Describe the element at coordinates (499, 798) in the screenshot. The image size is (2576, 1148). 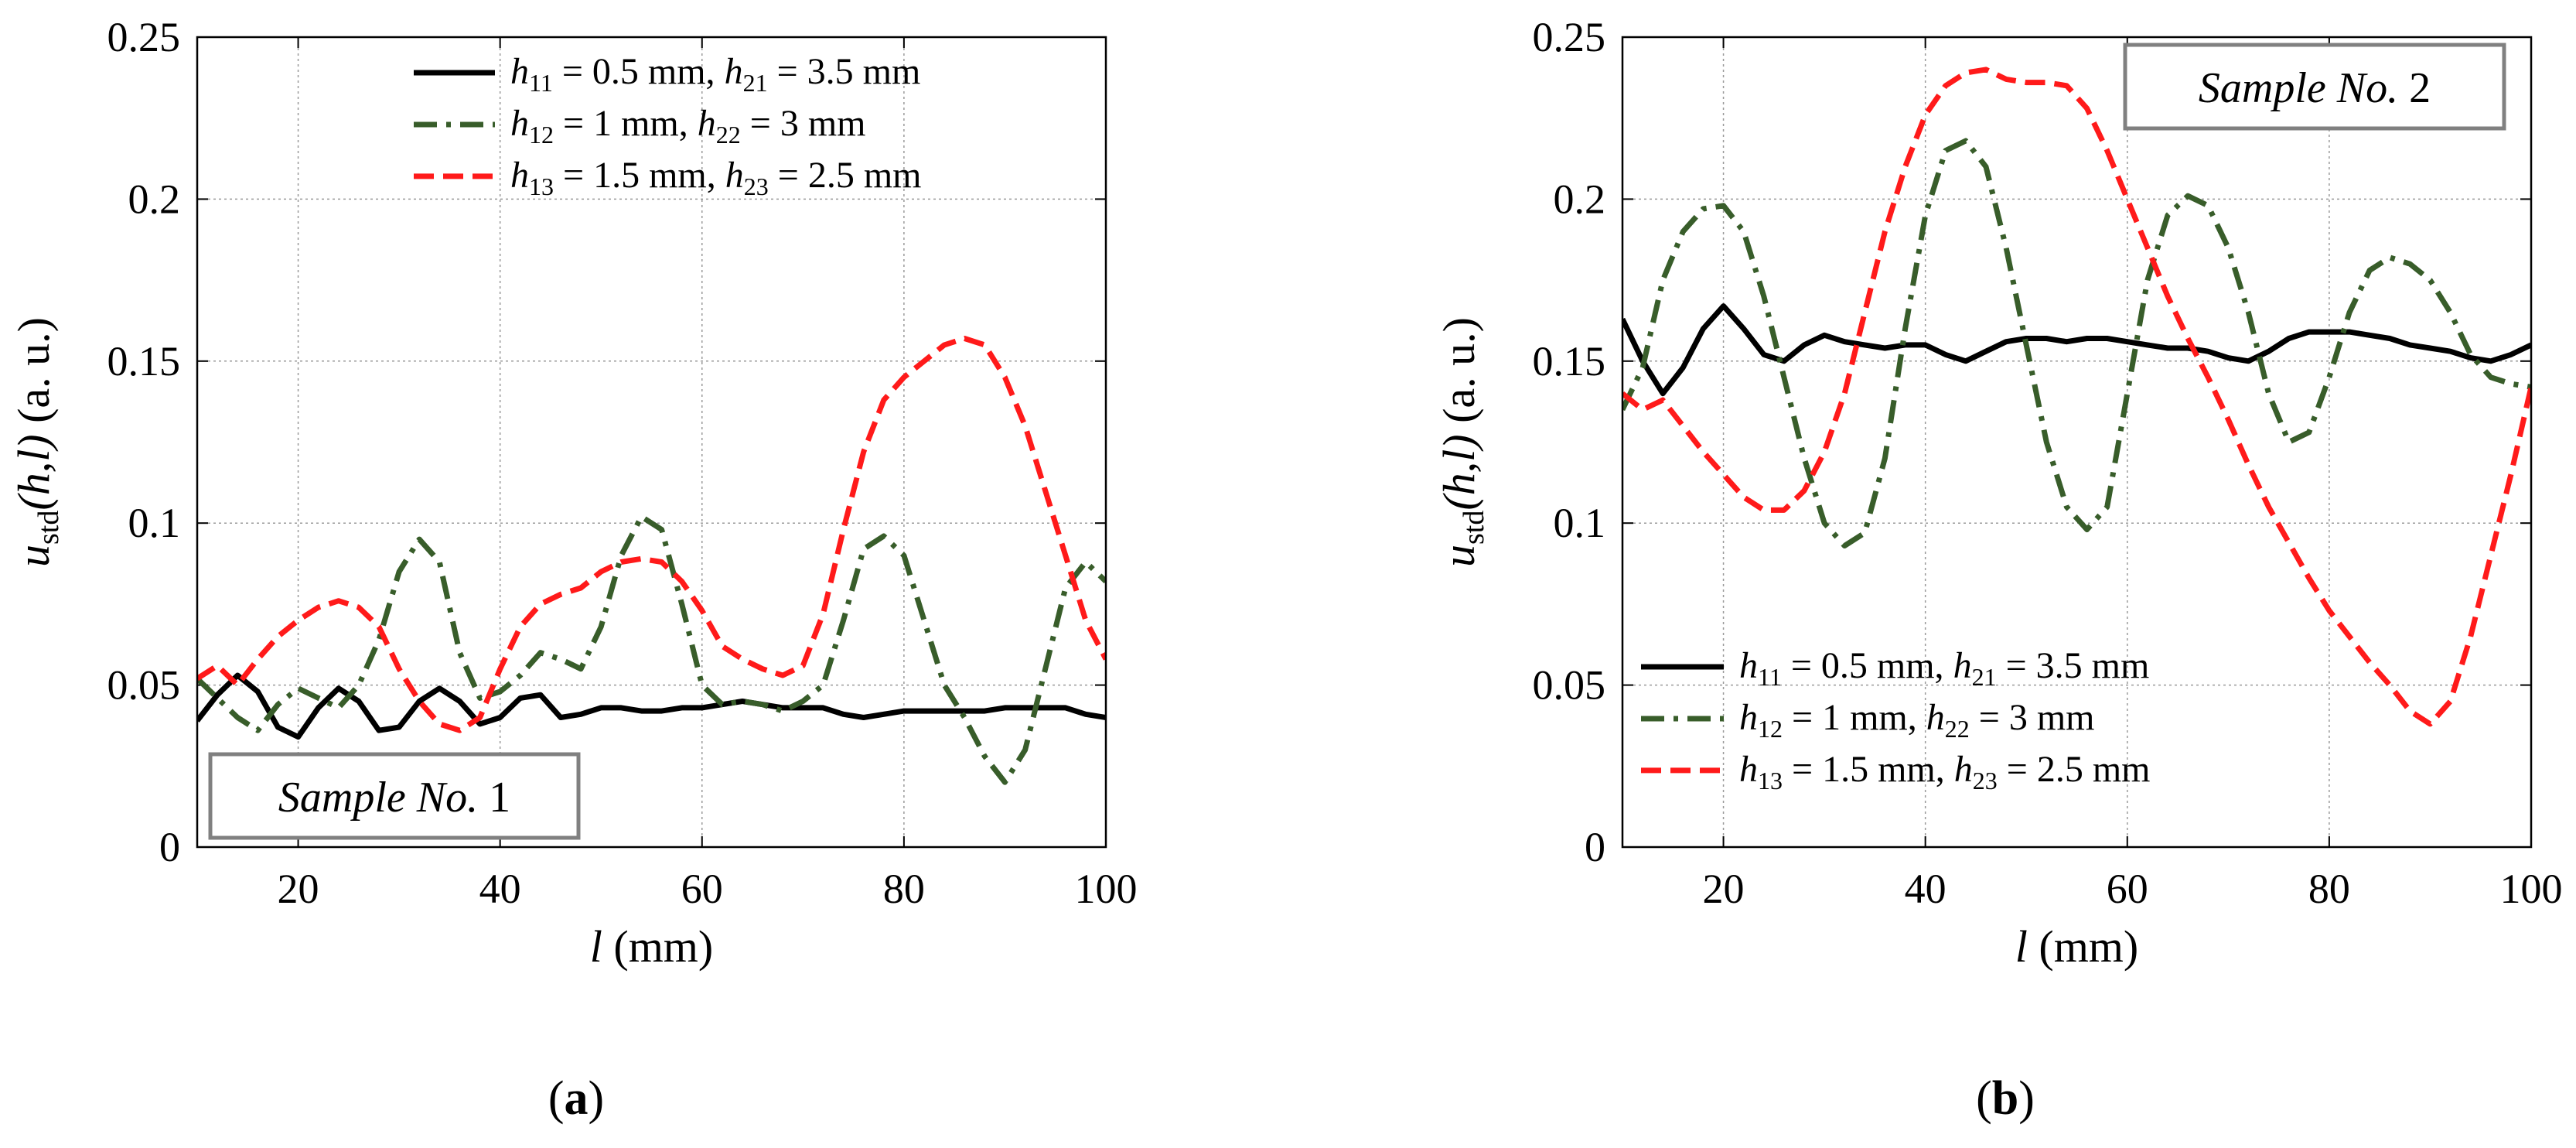
I see `sample-annotation-number: 1` at that location.